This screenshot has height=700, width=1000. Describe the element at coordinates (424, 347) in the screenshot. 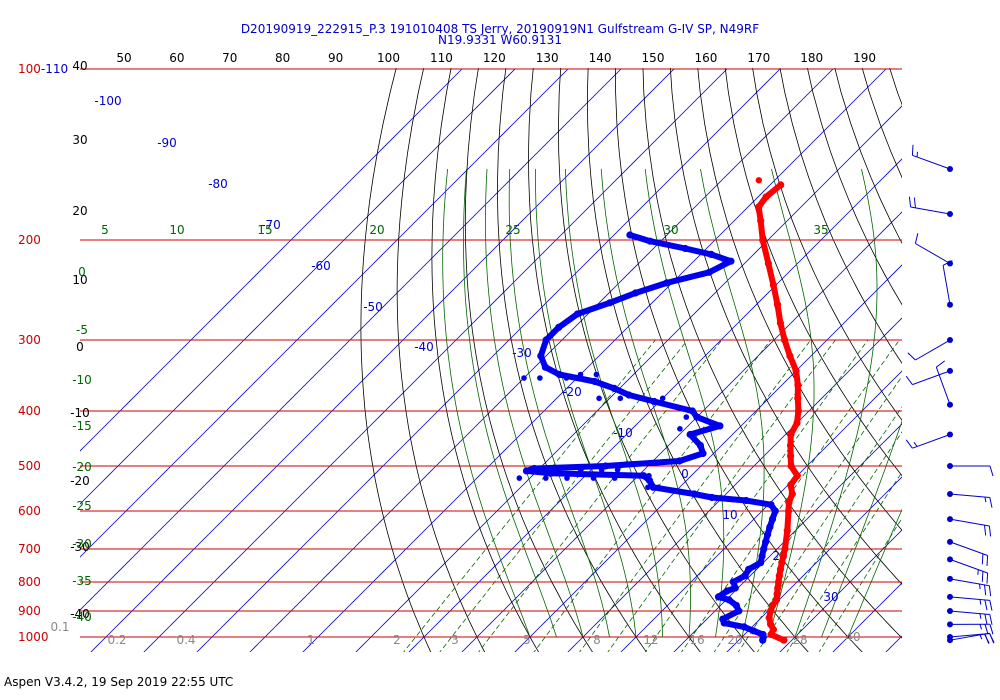

I see `isotherm-label: -40` at that location.